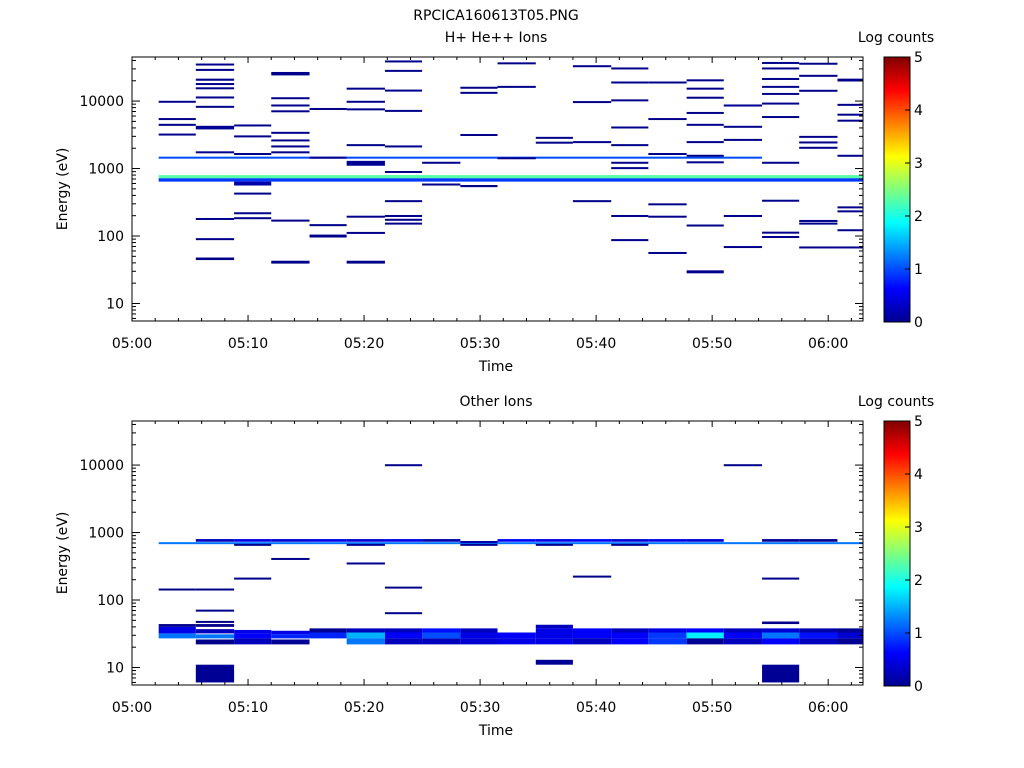  Describe the element at coordinates (63, 189) in the screenshot. I see `y-axis-label: Energy (eV)` at that location.